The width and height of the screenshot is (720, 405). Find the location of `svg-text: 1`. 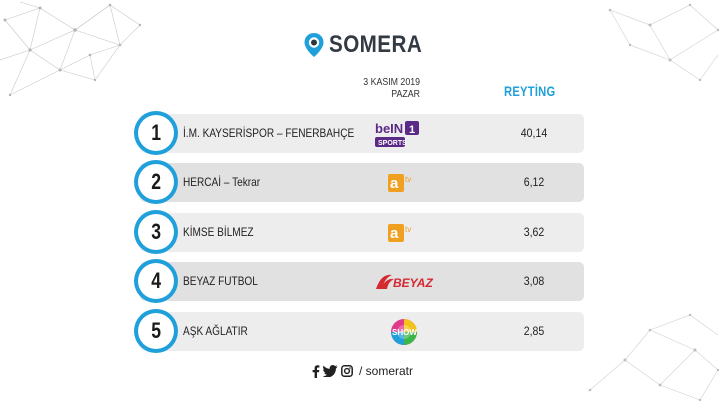

svg-text: 1 is located at coordinates (412, 130).